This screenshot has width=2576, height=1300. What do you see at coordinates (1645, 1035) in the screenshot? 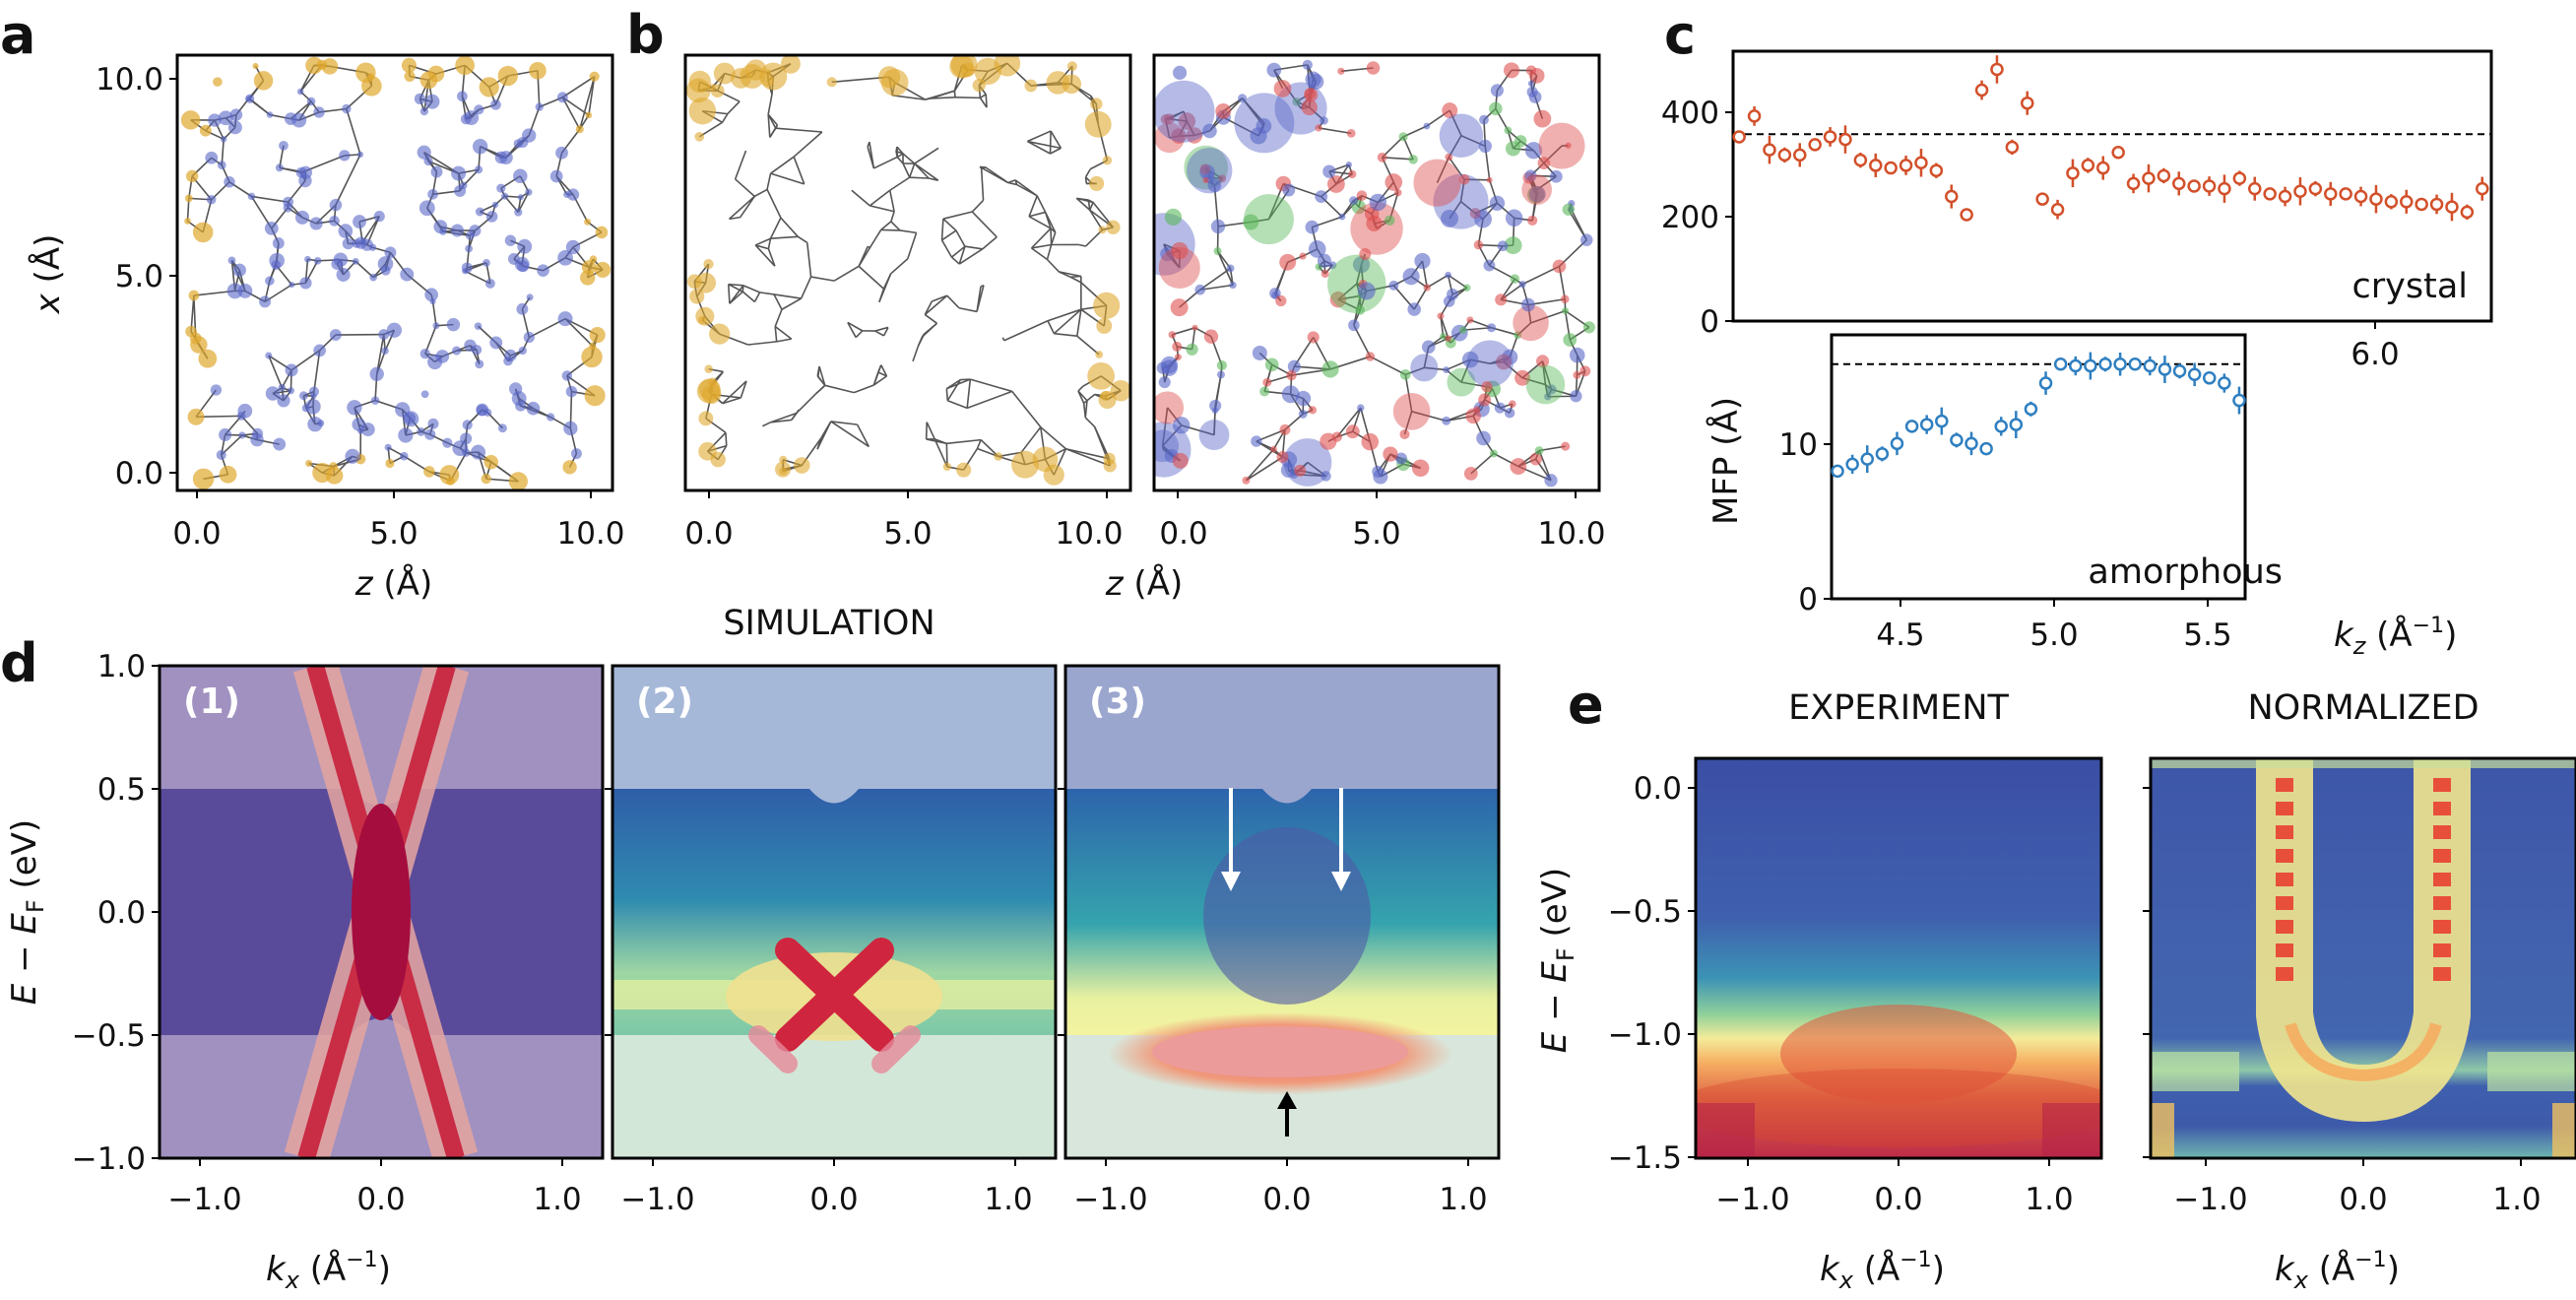
I see `panel-e-ytick: −1.0` at bounding box center [1645, 1035].